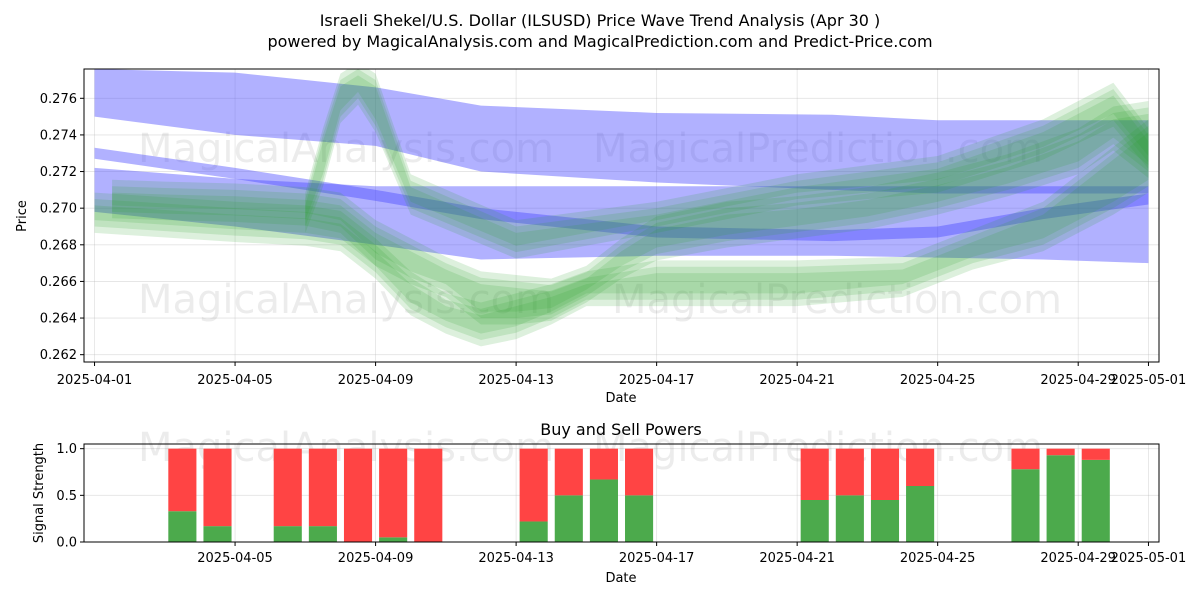  Describe the element at coordinates (58, 282) in the screenshot. I see `top-y-tick-label: 0.266` at that location.